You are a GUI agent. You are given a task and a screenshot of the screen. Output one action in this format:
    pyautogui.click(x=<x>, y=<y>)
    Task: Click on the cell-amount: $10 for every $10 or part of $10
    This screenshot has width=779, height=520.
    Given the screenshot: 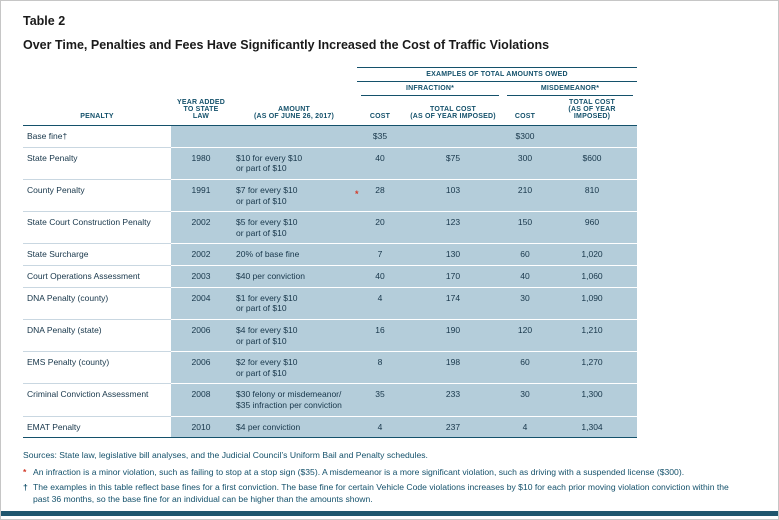 What is the action you would take?
    pyautogui.click(x=294, y=163)
    